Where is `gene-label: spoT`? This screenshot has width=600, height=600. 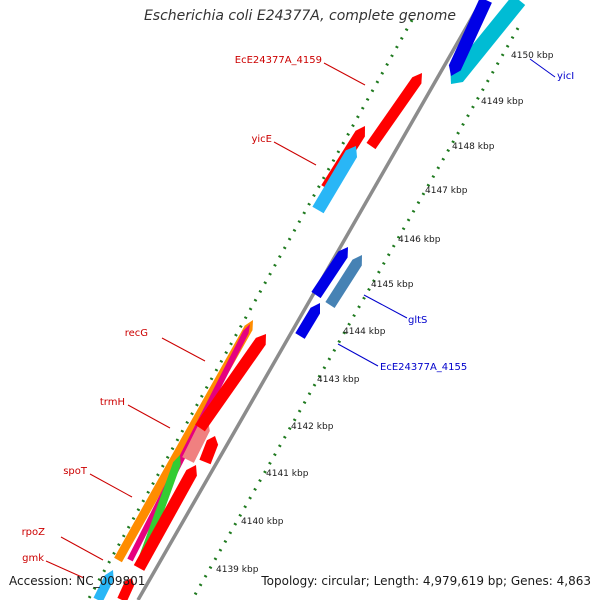 gene-label: spoT is located at coordinates (75, 471).